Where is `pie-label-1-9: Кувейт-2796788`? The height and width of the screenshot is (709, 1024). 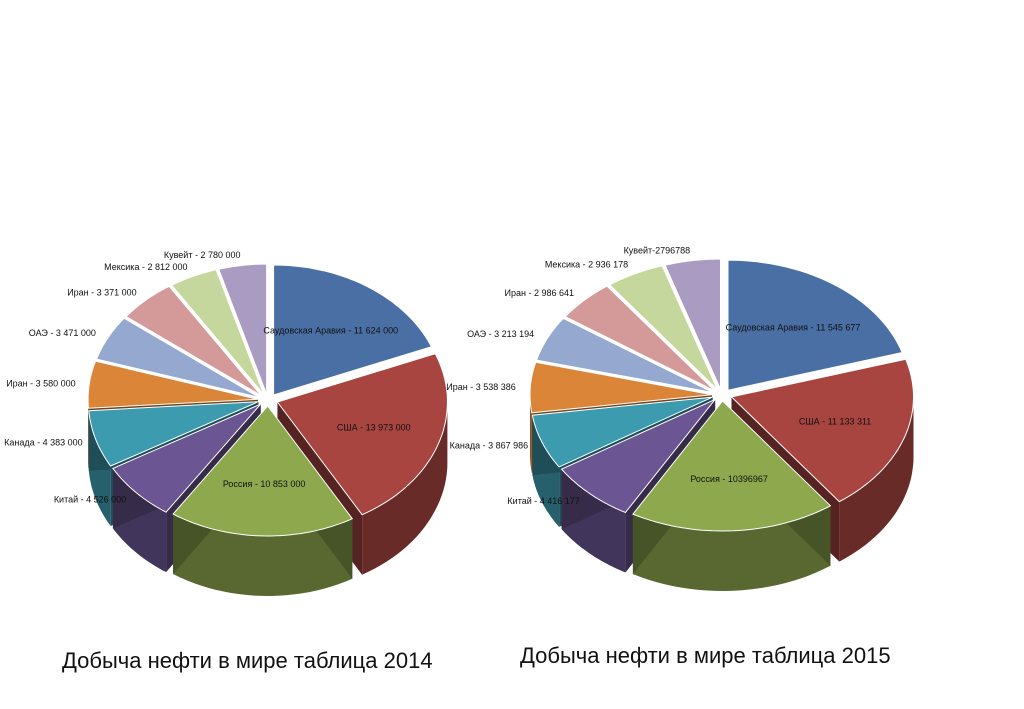
pie-label-1-9: Кувейт-2796788 is located at coordinates (657, 250).